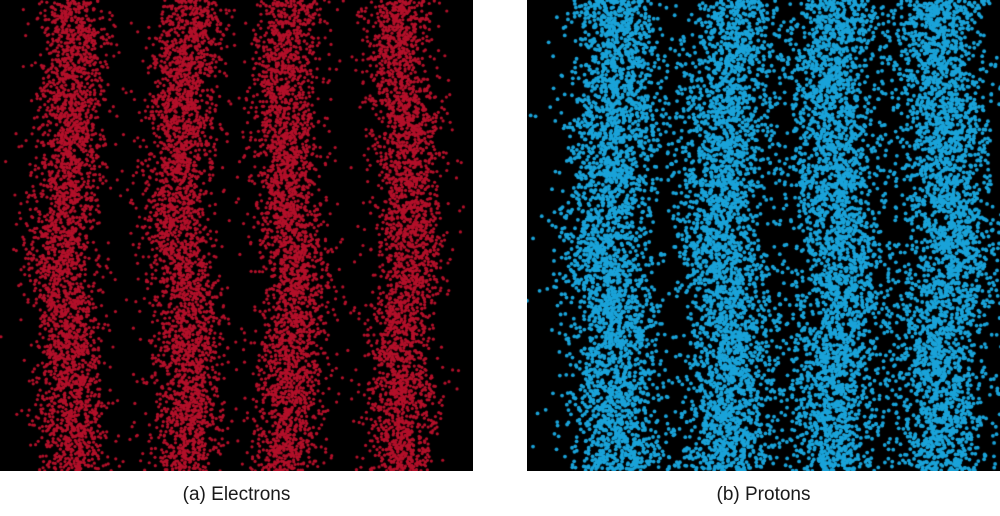 This screenshot has width=1000, height=516. What do you see at coordinates (236, 494) in the screenshot?
I see `electron-caption: (a) Electrons` at bounding box center [236, 494].